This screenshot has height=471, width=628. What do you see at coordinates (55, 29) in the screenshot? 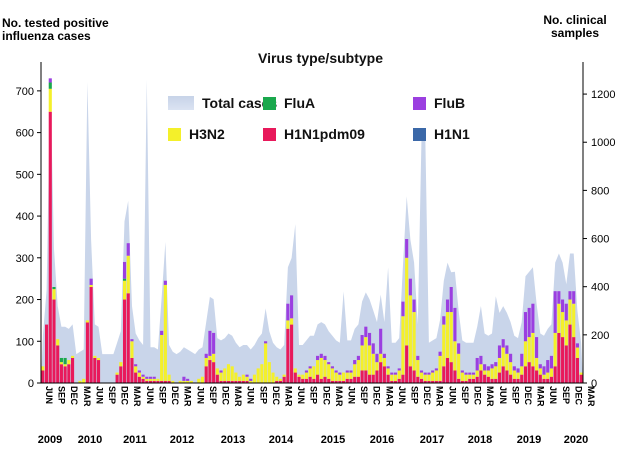
I see `y-axis-label-left: No. tested positive influenza cases` at bounding box center [55, 29].